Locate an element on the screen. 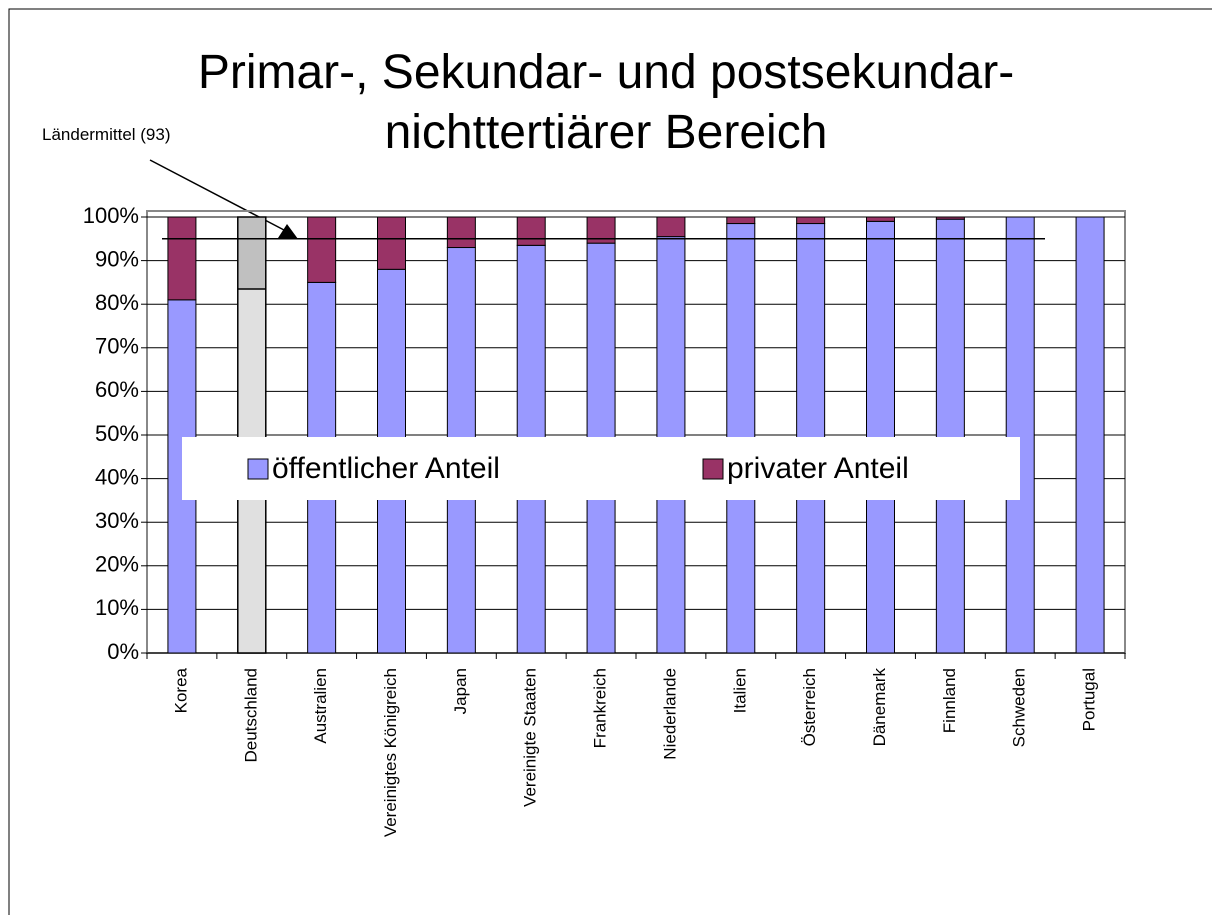  x-tick-label: Frankreich is located at coordinates (600, 708).